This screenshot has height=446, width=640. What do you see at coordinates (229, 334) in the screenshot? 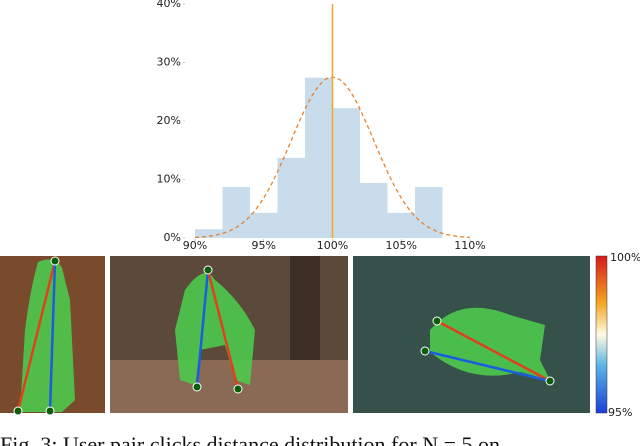
I see `image-cat` at bounding box center [229, 334].